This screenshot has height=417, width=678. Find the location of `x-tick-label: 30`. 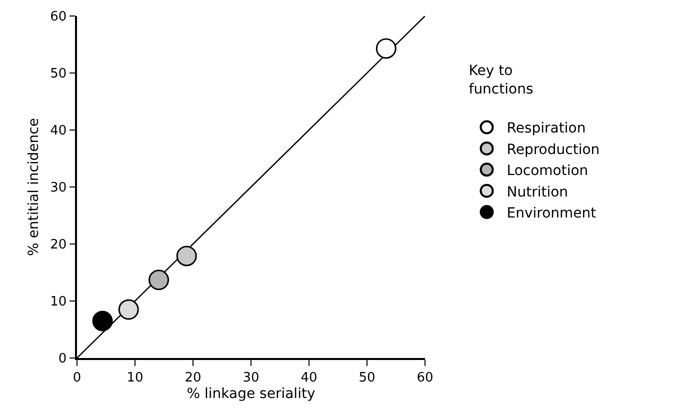

x-tick-label: 30 is located at coordinates (251, 378).